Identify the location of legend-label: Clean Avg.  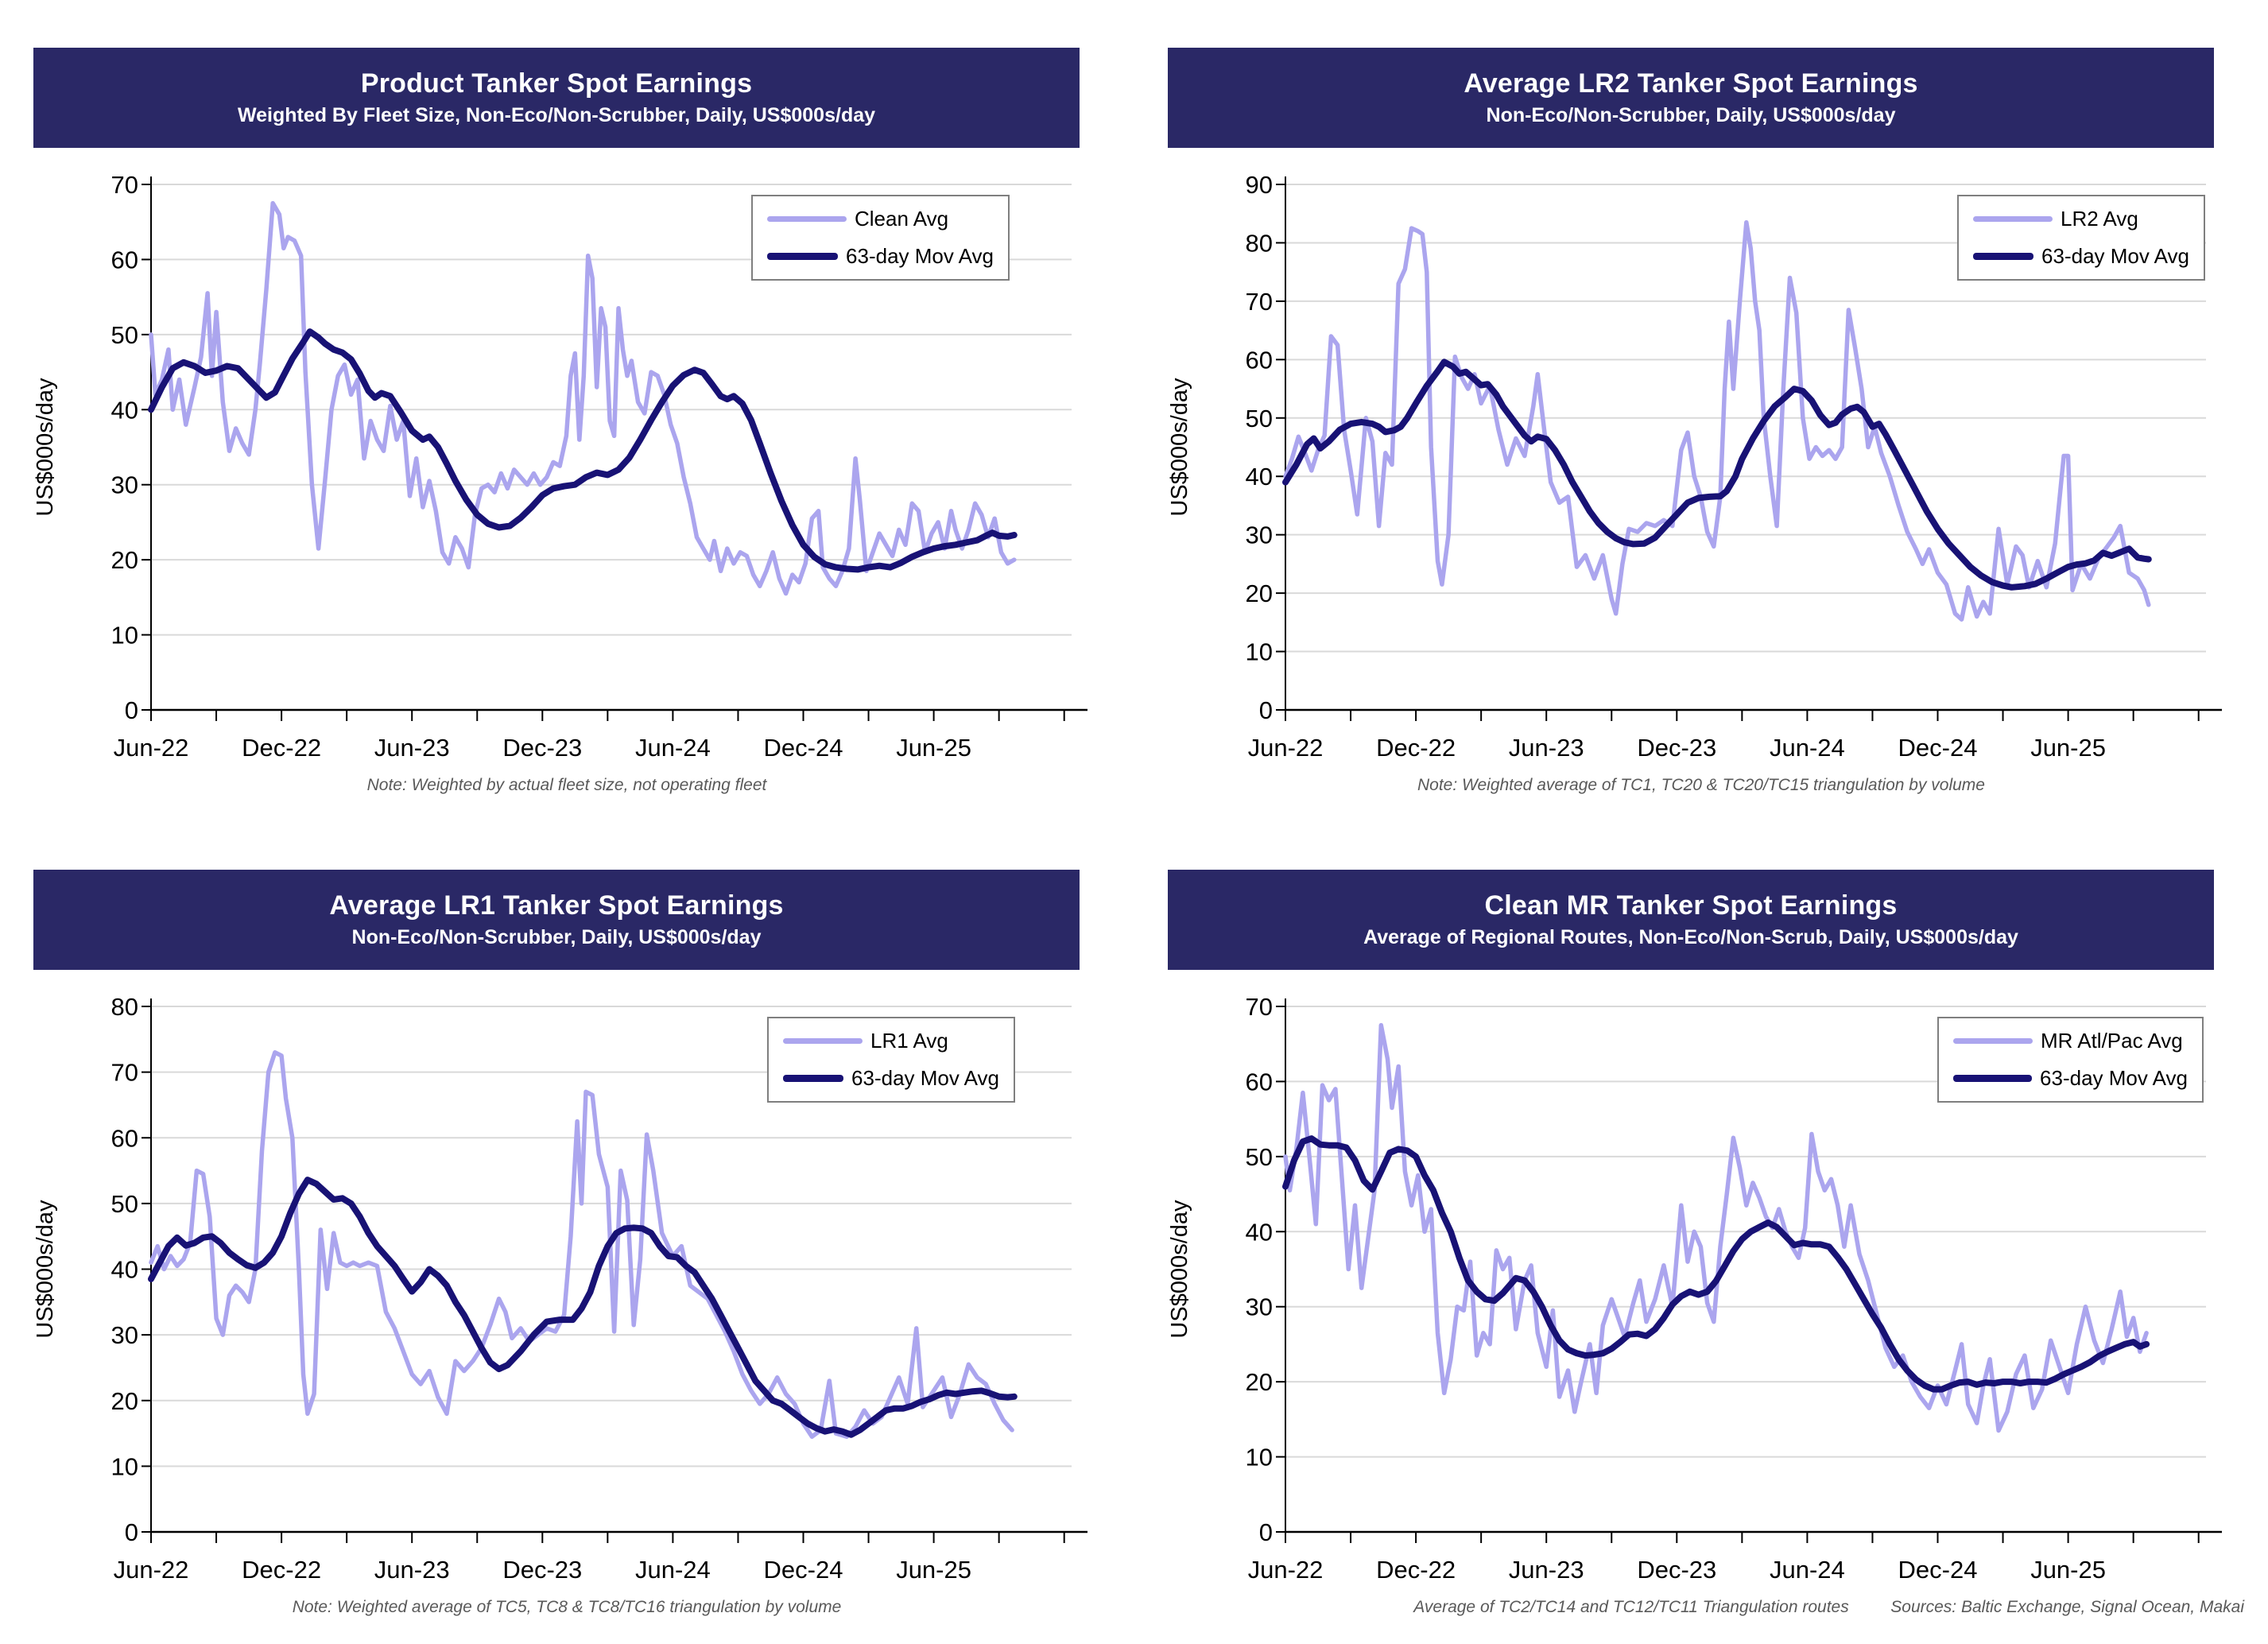
(902, 219).